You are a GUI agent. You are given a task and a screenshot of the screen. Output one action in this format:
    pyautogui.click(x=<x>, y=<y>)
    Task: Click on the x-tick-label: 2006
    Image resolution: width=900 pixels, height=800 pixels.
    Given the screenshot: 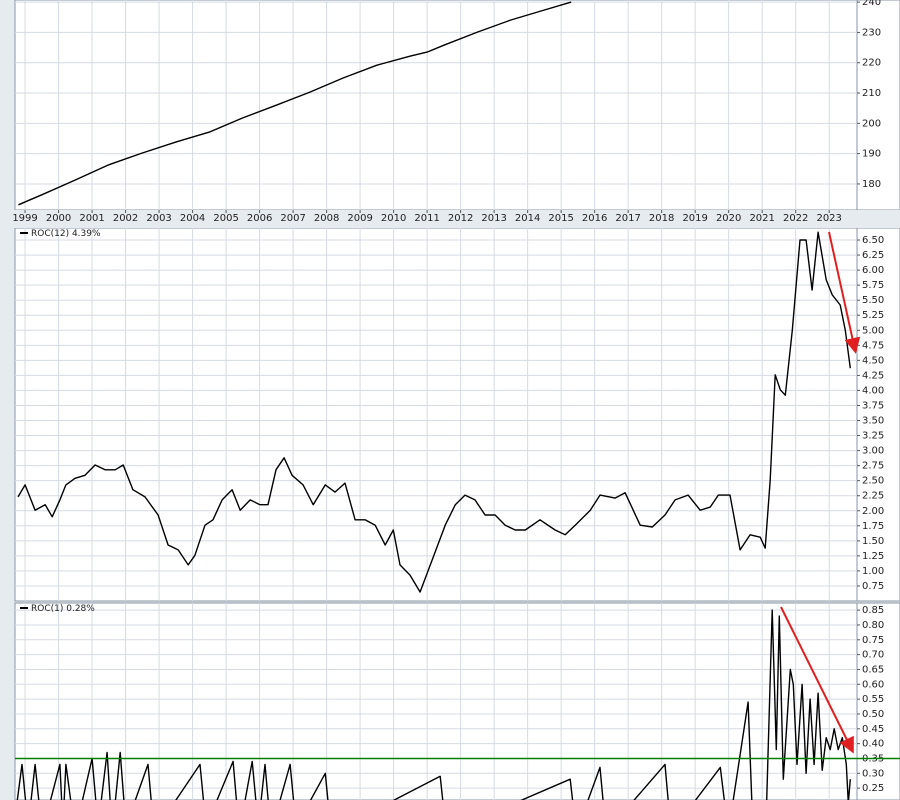 What is the action you would take?
    pyautogui.click(x=259, y=218)
    